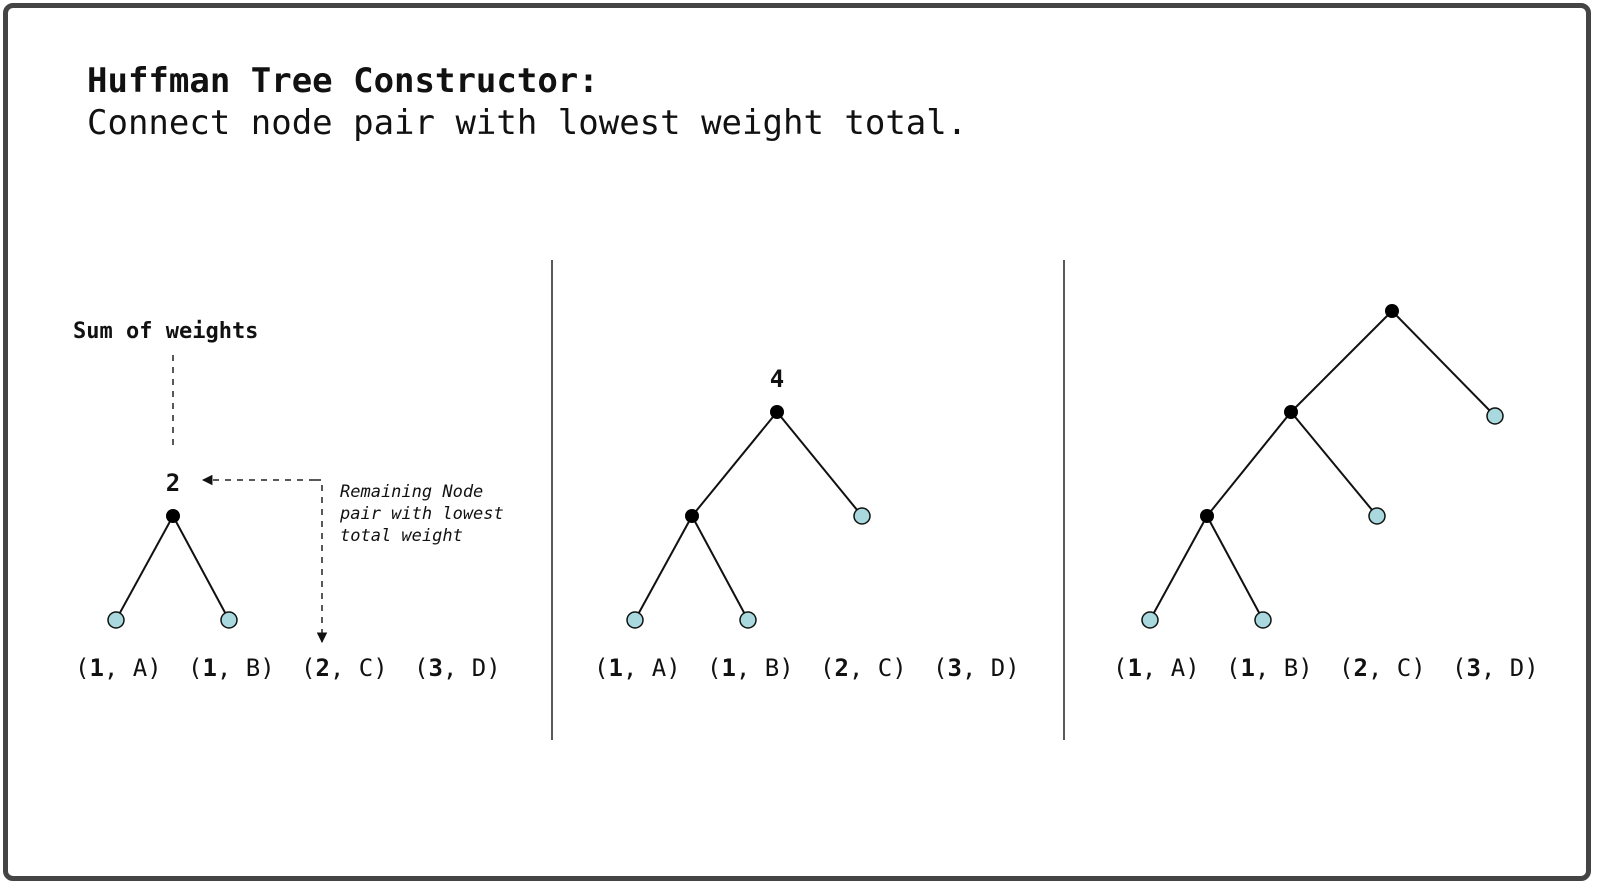 This screenshot has height=890, width=1600. I want to click on leaf-labels-step-2: (1, A) (1, B) (2, C) (3, D), so click(807, 668).